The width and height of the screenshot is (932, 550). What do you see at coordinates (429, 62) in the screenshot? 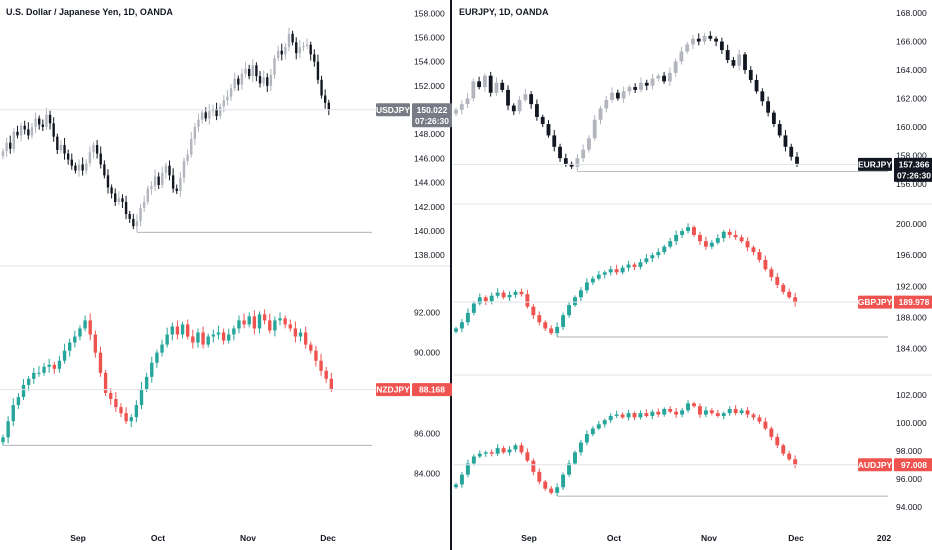
I see `usdjpy-y-tick-label: 154.000` at bounding box center [429, 62].